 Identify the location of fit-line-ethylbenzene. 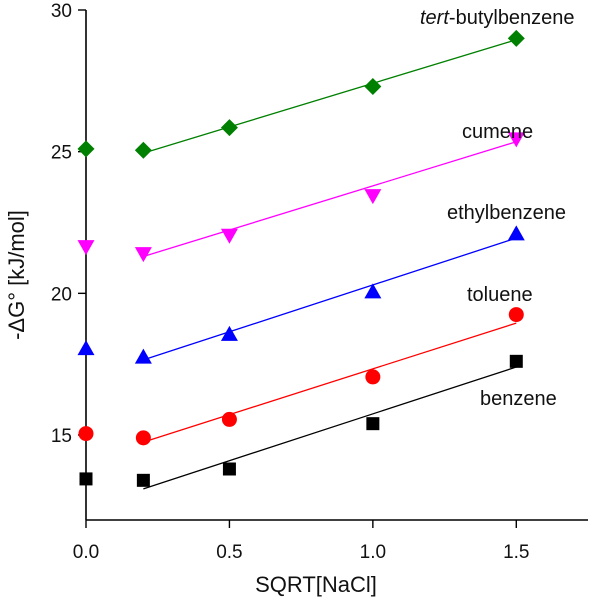
(330, 299).